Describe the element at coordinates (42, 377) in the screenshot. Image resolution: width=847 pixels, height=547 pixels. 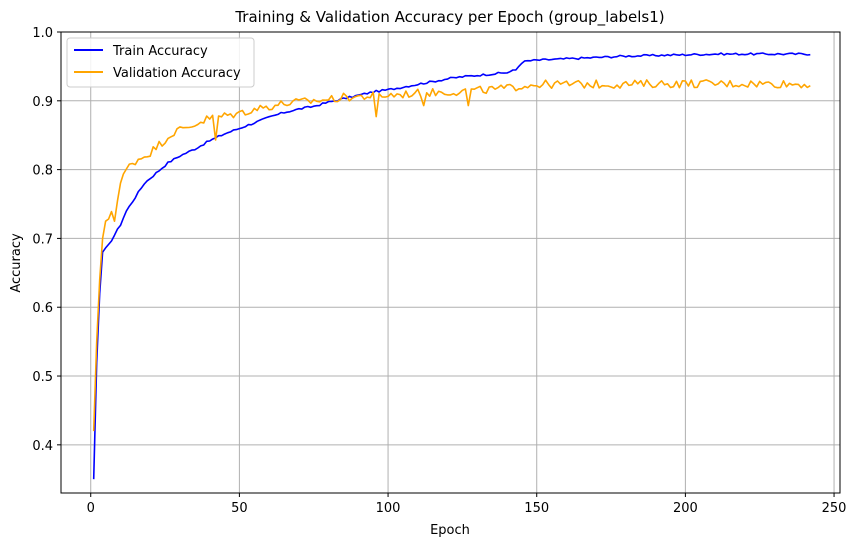
I see `y-tick-label: 0.5` at that location.